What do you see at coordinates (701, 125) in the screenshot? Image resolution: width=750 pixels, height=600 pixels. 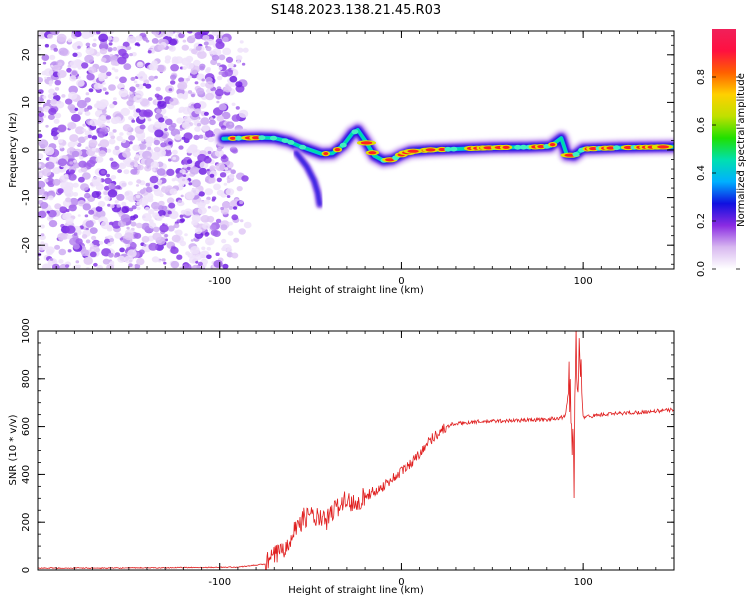 I see `colorbar-tick-label: 0.6` at bounding box center [701, 125].